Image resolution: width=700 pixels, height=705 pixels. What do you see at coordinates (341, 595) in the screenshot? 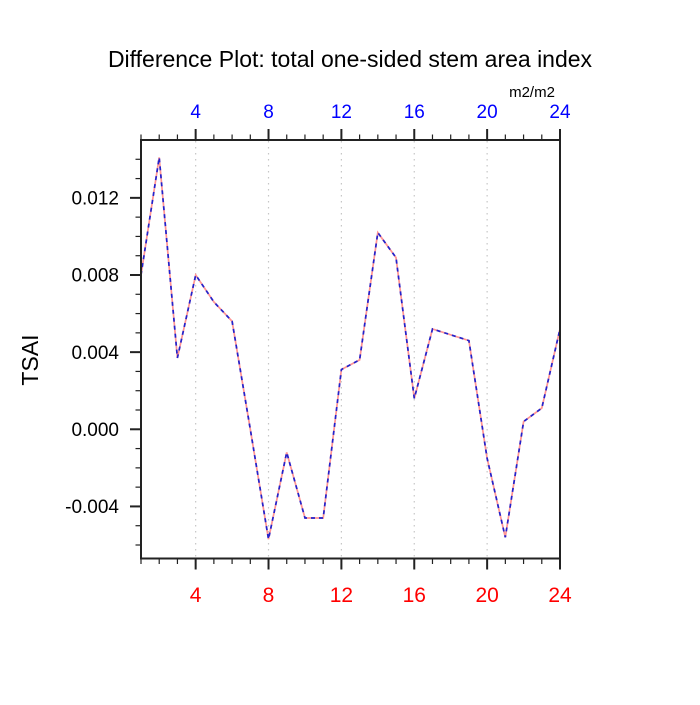
I see `bottom-tick-label: 12` at bounding box center [341, 595].